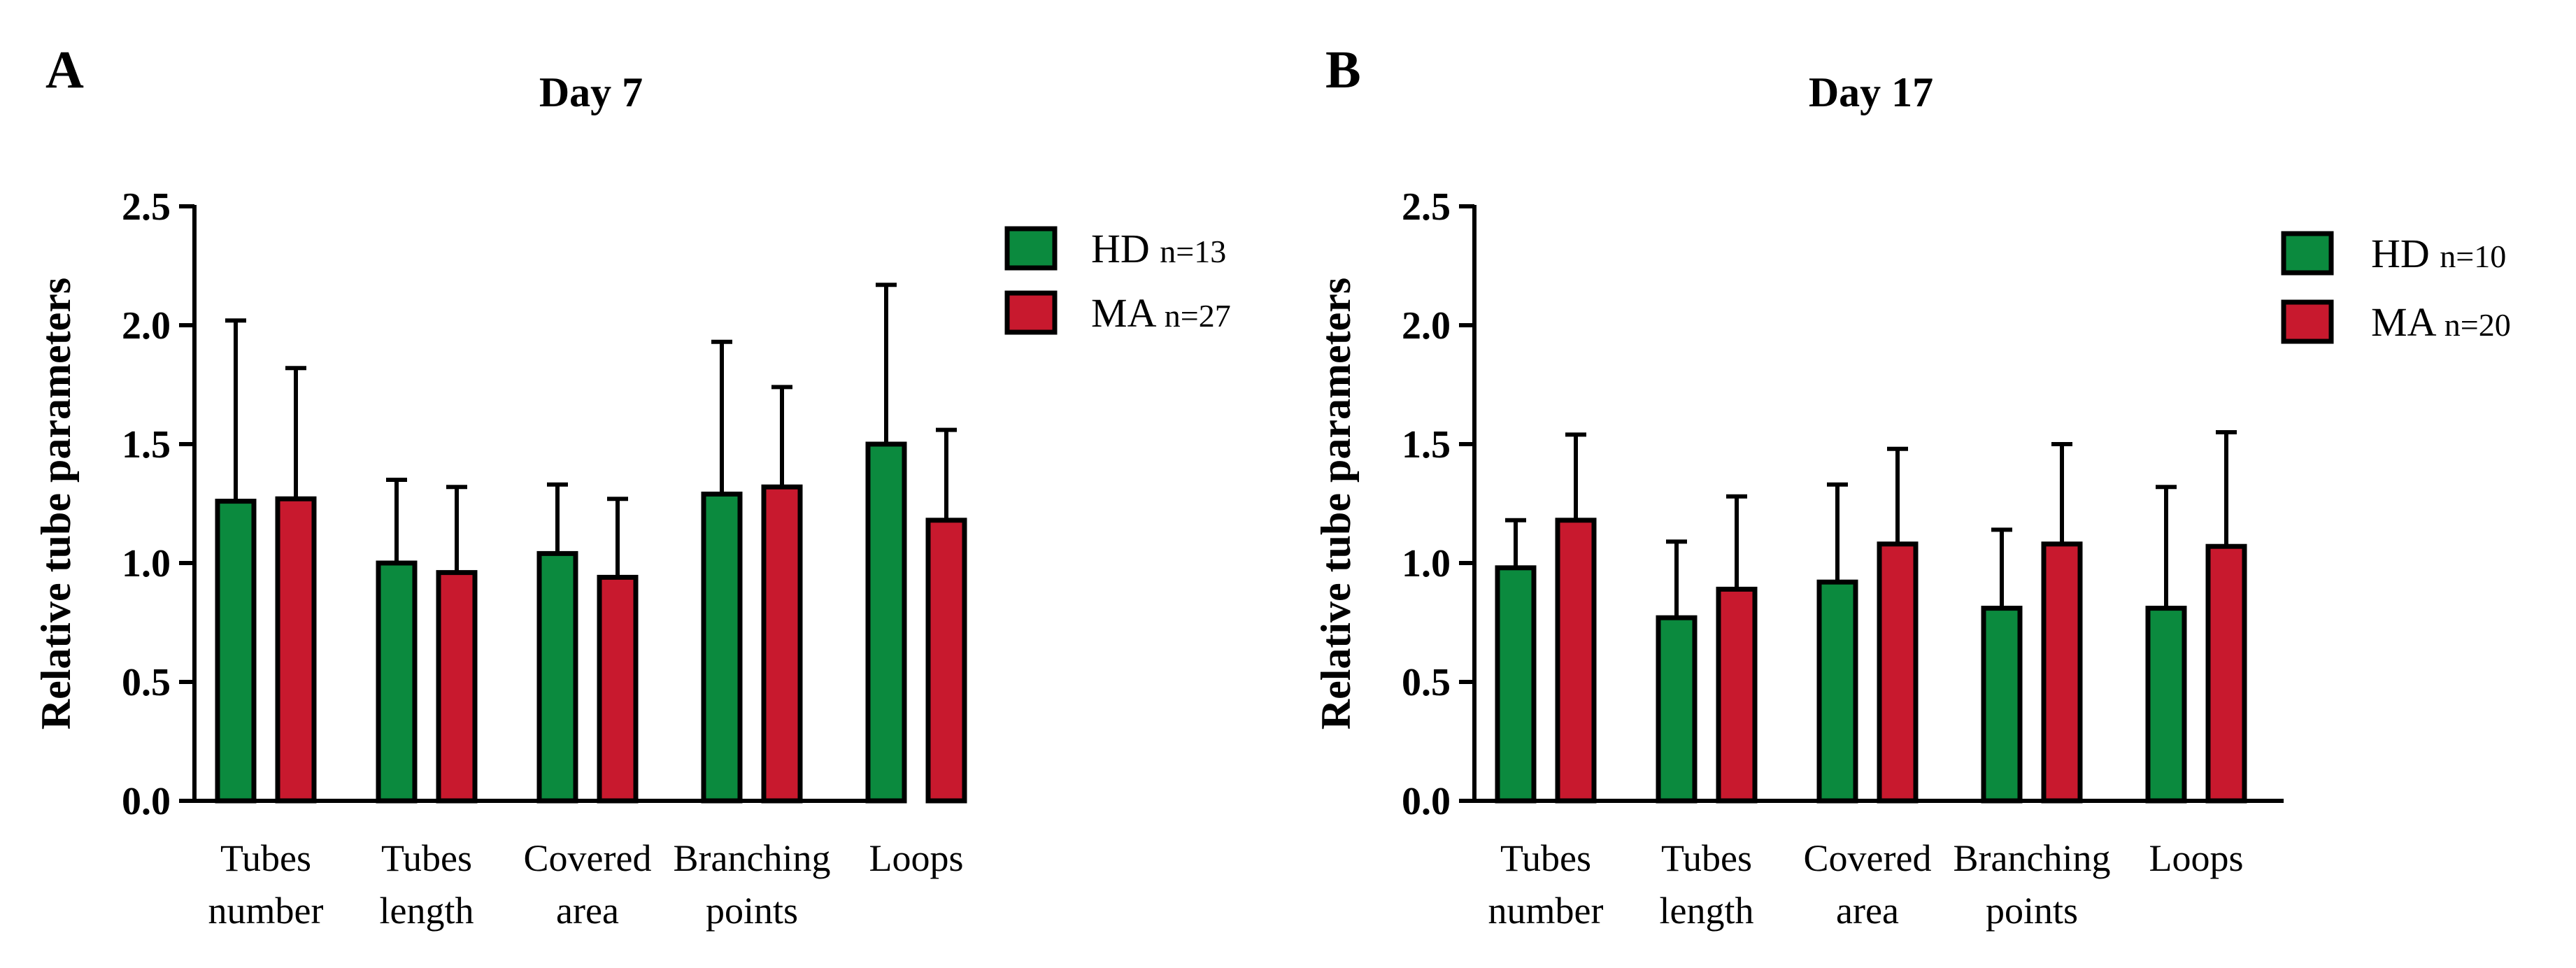 The width and height of the screenshot is (2576, 968). I want to click on panel-letter: B, so click(1343, 70).